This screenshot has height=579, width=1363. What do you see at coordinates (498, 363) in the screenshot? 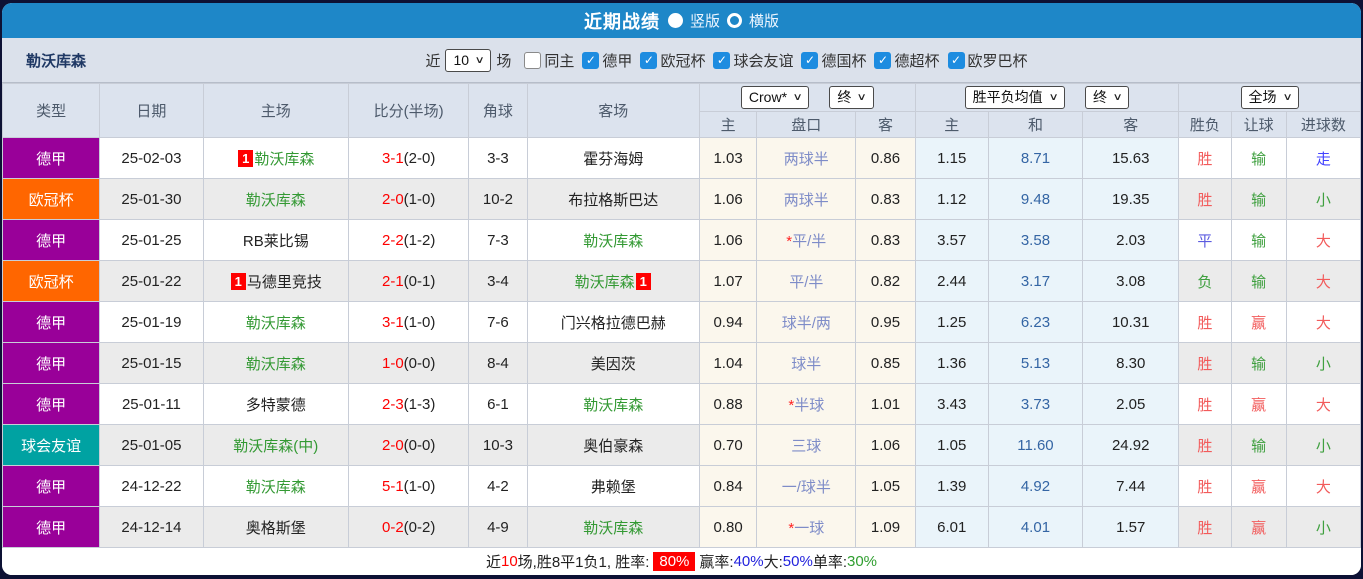
I see `corners-cell: 8-4` at bounding box center [498, 363].